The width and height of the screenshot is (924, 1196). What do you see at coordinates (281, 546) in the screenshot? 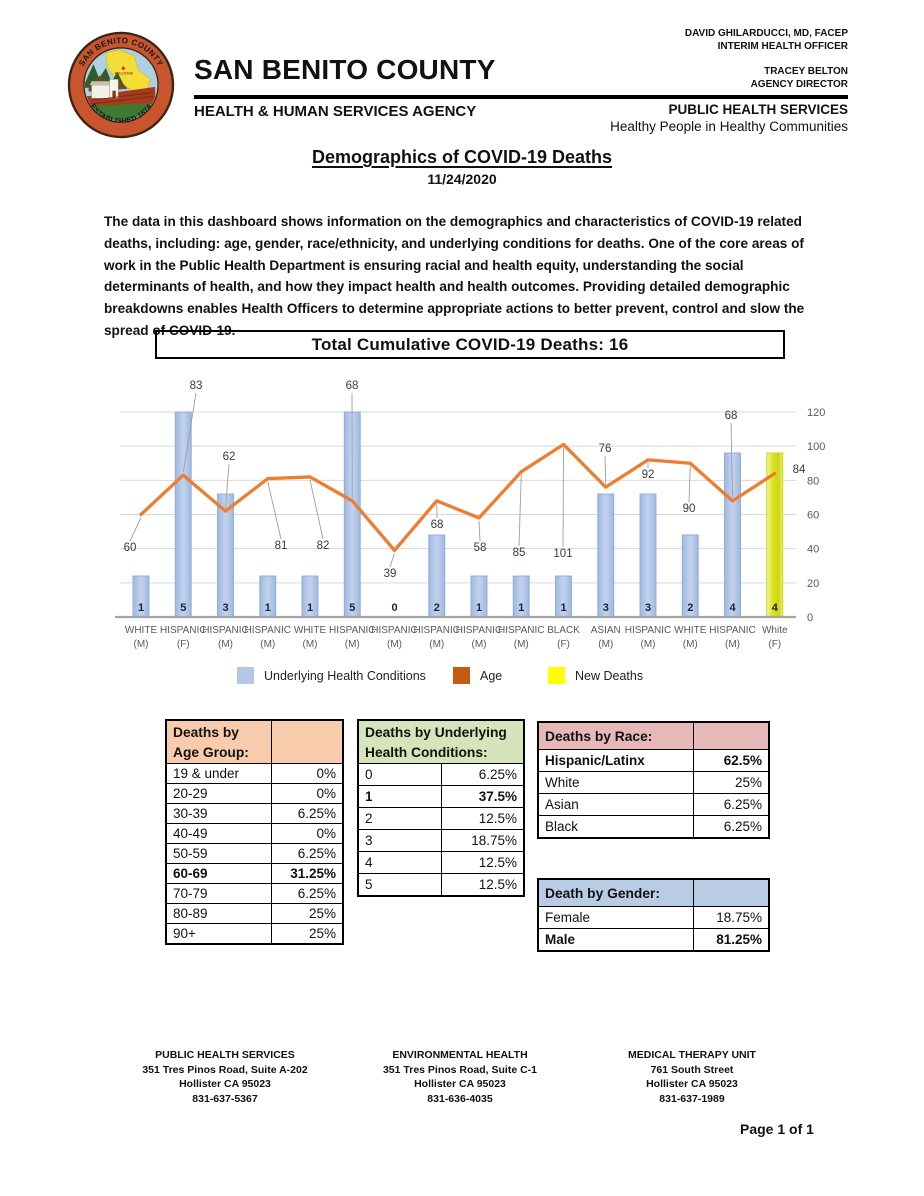
I see `age-data-label: 81` at bounding box center [281, 546].